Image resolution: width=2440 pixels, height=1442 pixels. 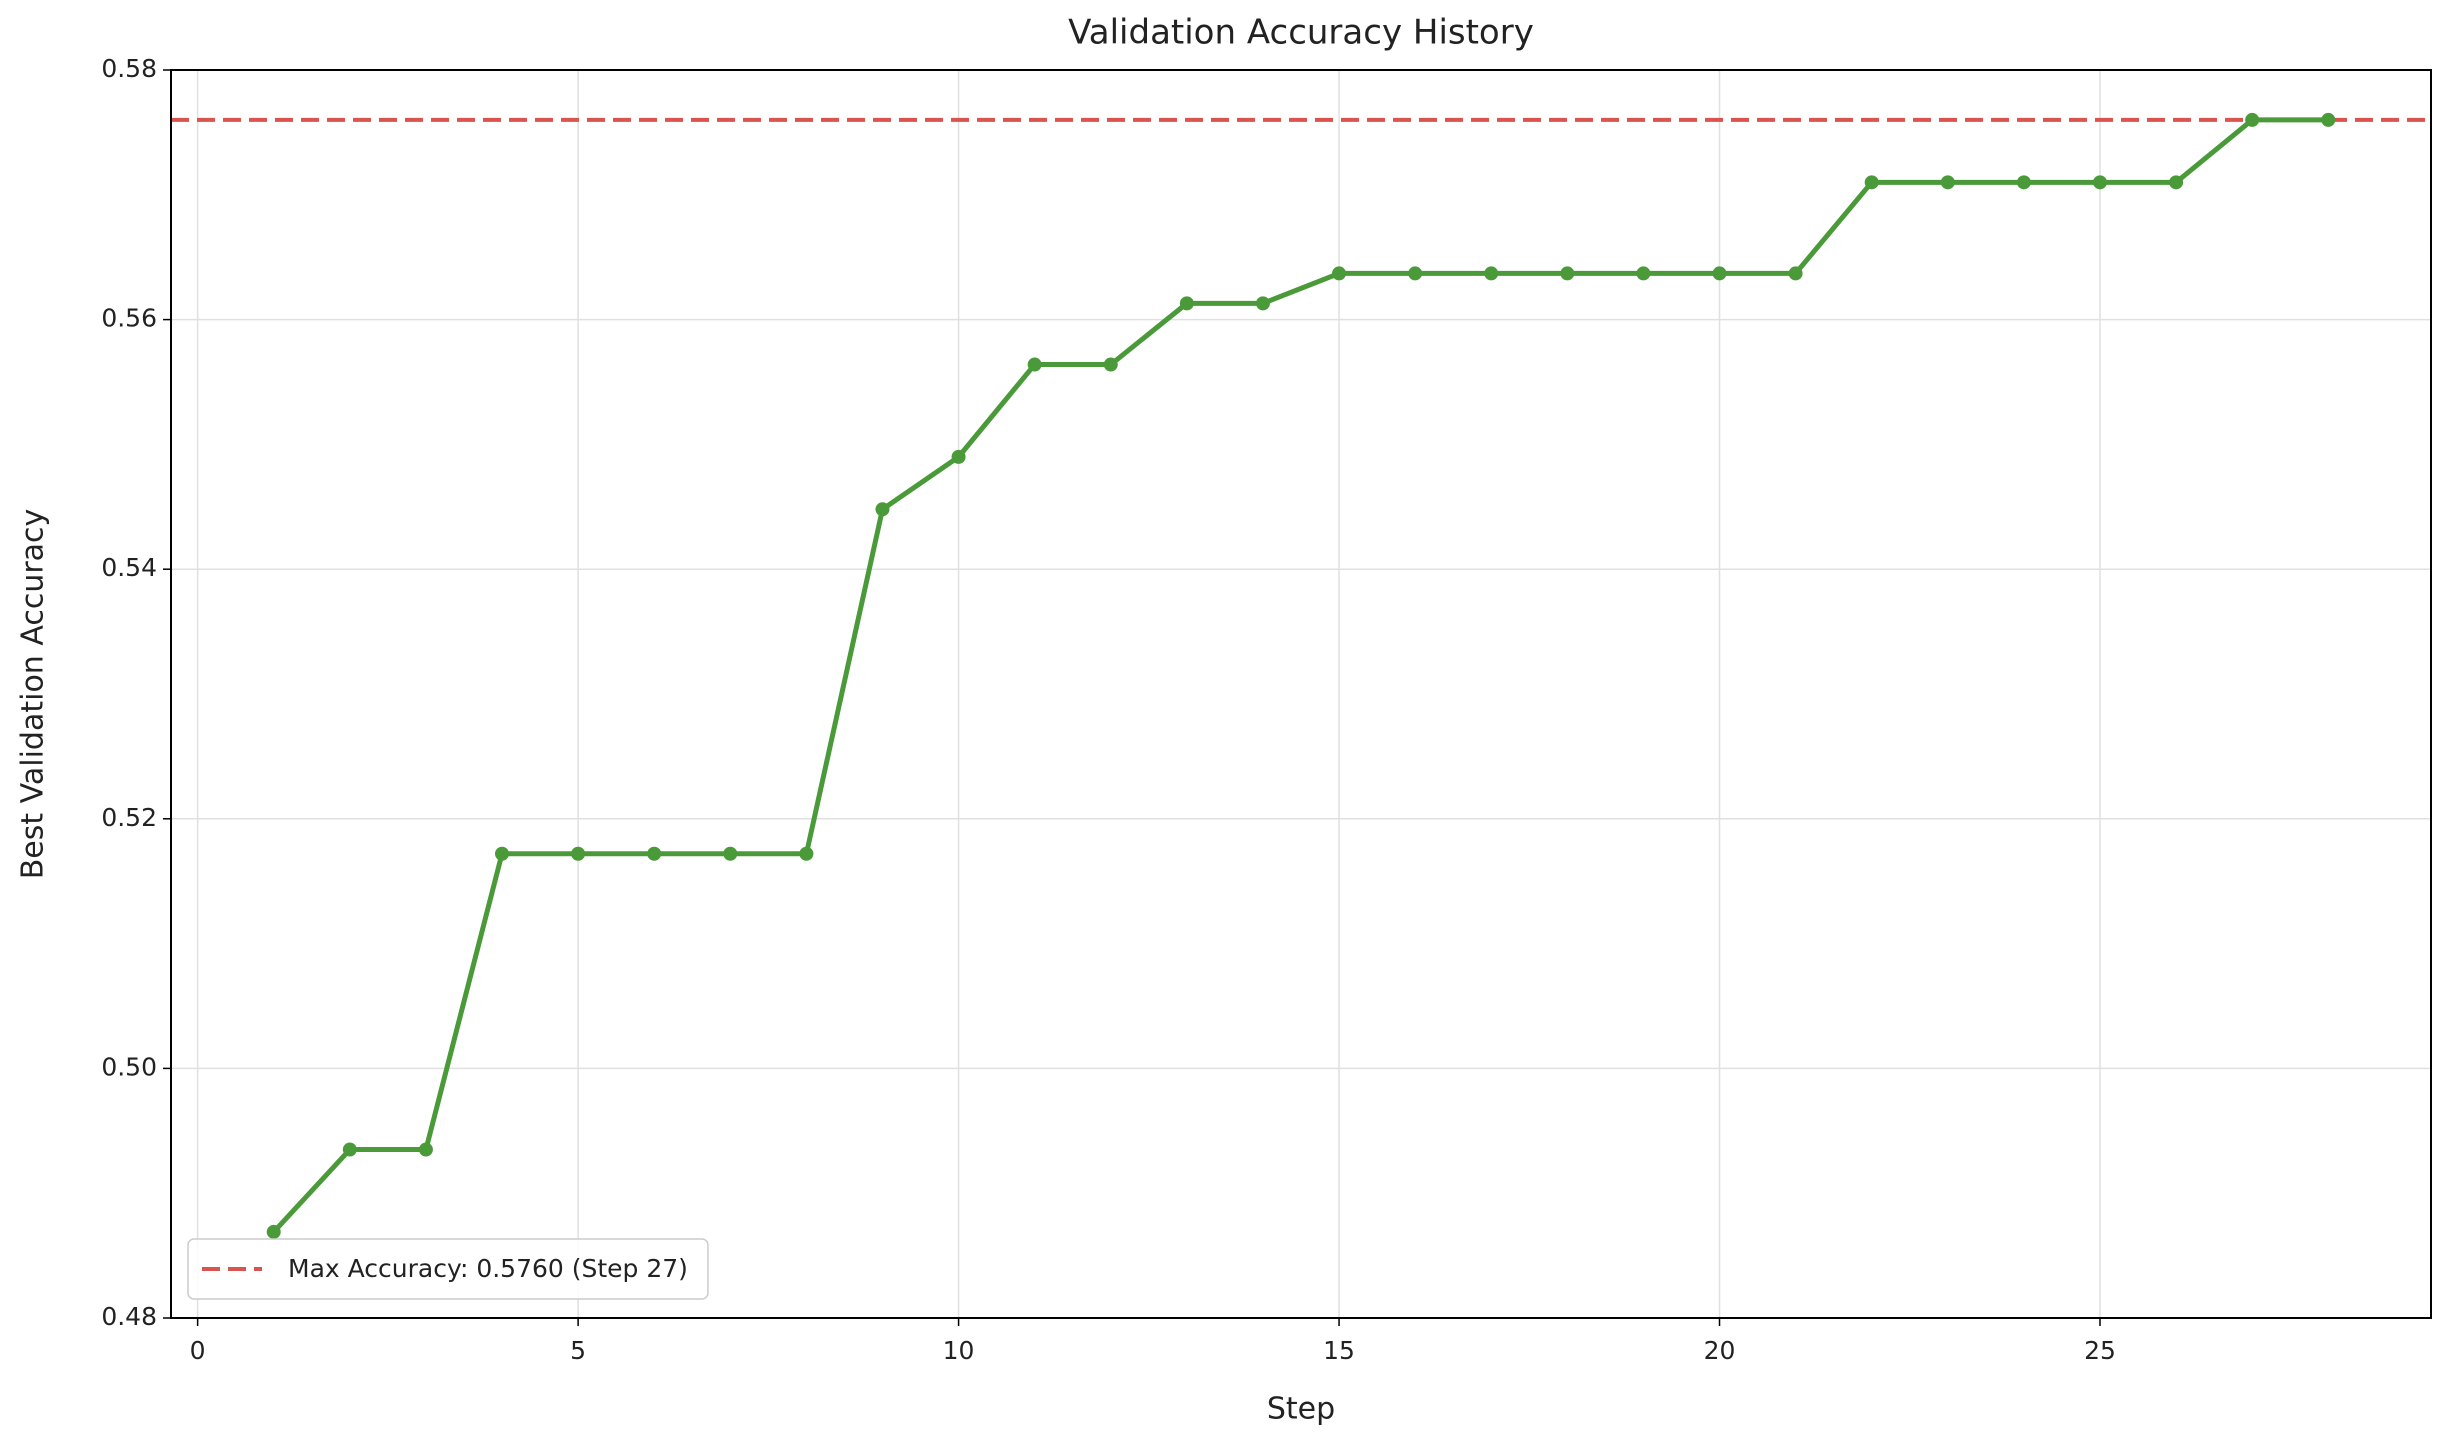 What do you see at coordinates (1301, 1409) in the screenshot?
I see `x-axis-label: Step` at bounding box center [1301, 1409].